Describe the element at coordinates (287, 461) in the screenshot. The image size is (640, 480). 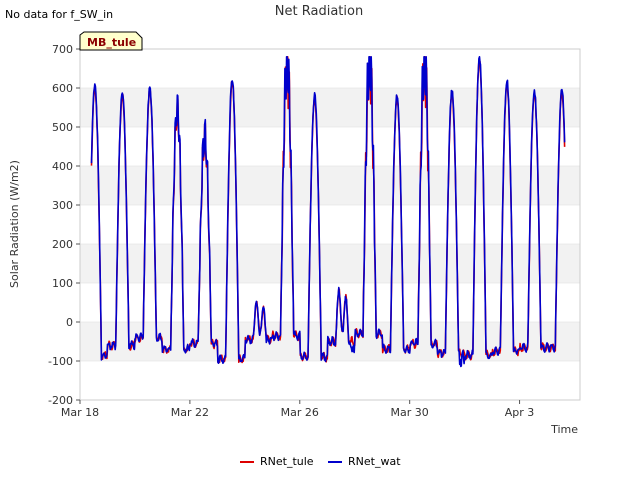
I see `legend-label-rnet-tule: RNet_tule` at that location.